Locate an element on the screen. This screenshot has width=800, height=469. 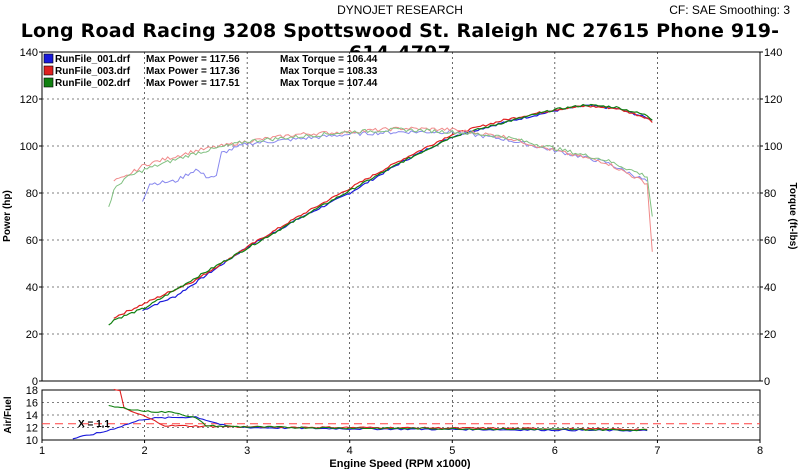
x-tick-label: 8 is located at coordinates (760, 451).